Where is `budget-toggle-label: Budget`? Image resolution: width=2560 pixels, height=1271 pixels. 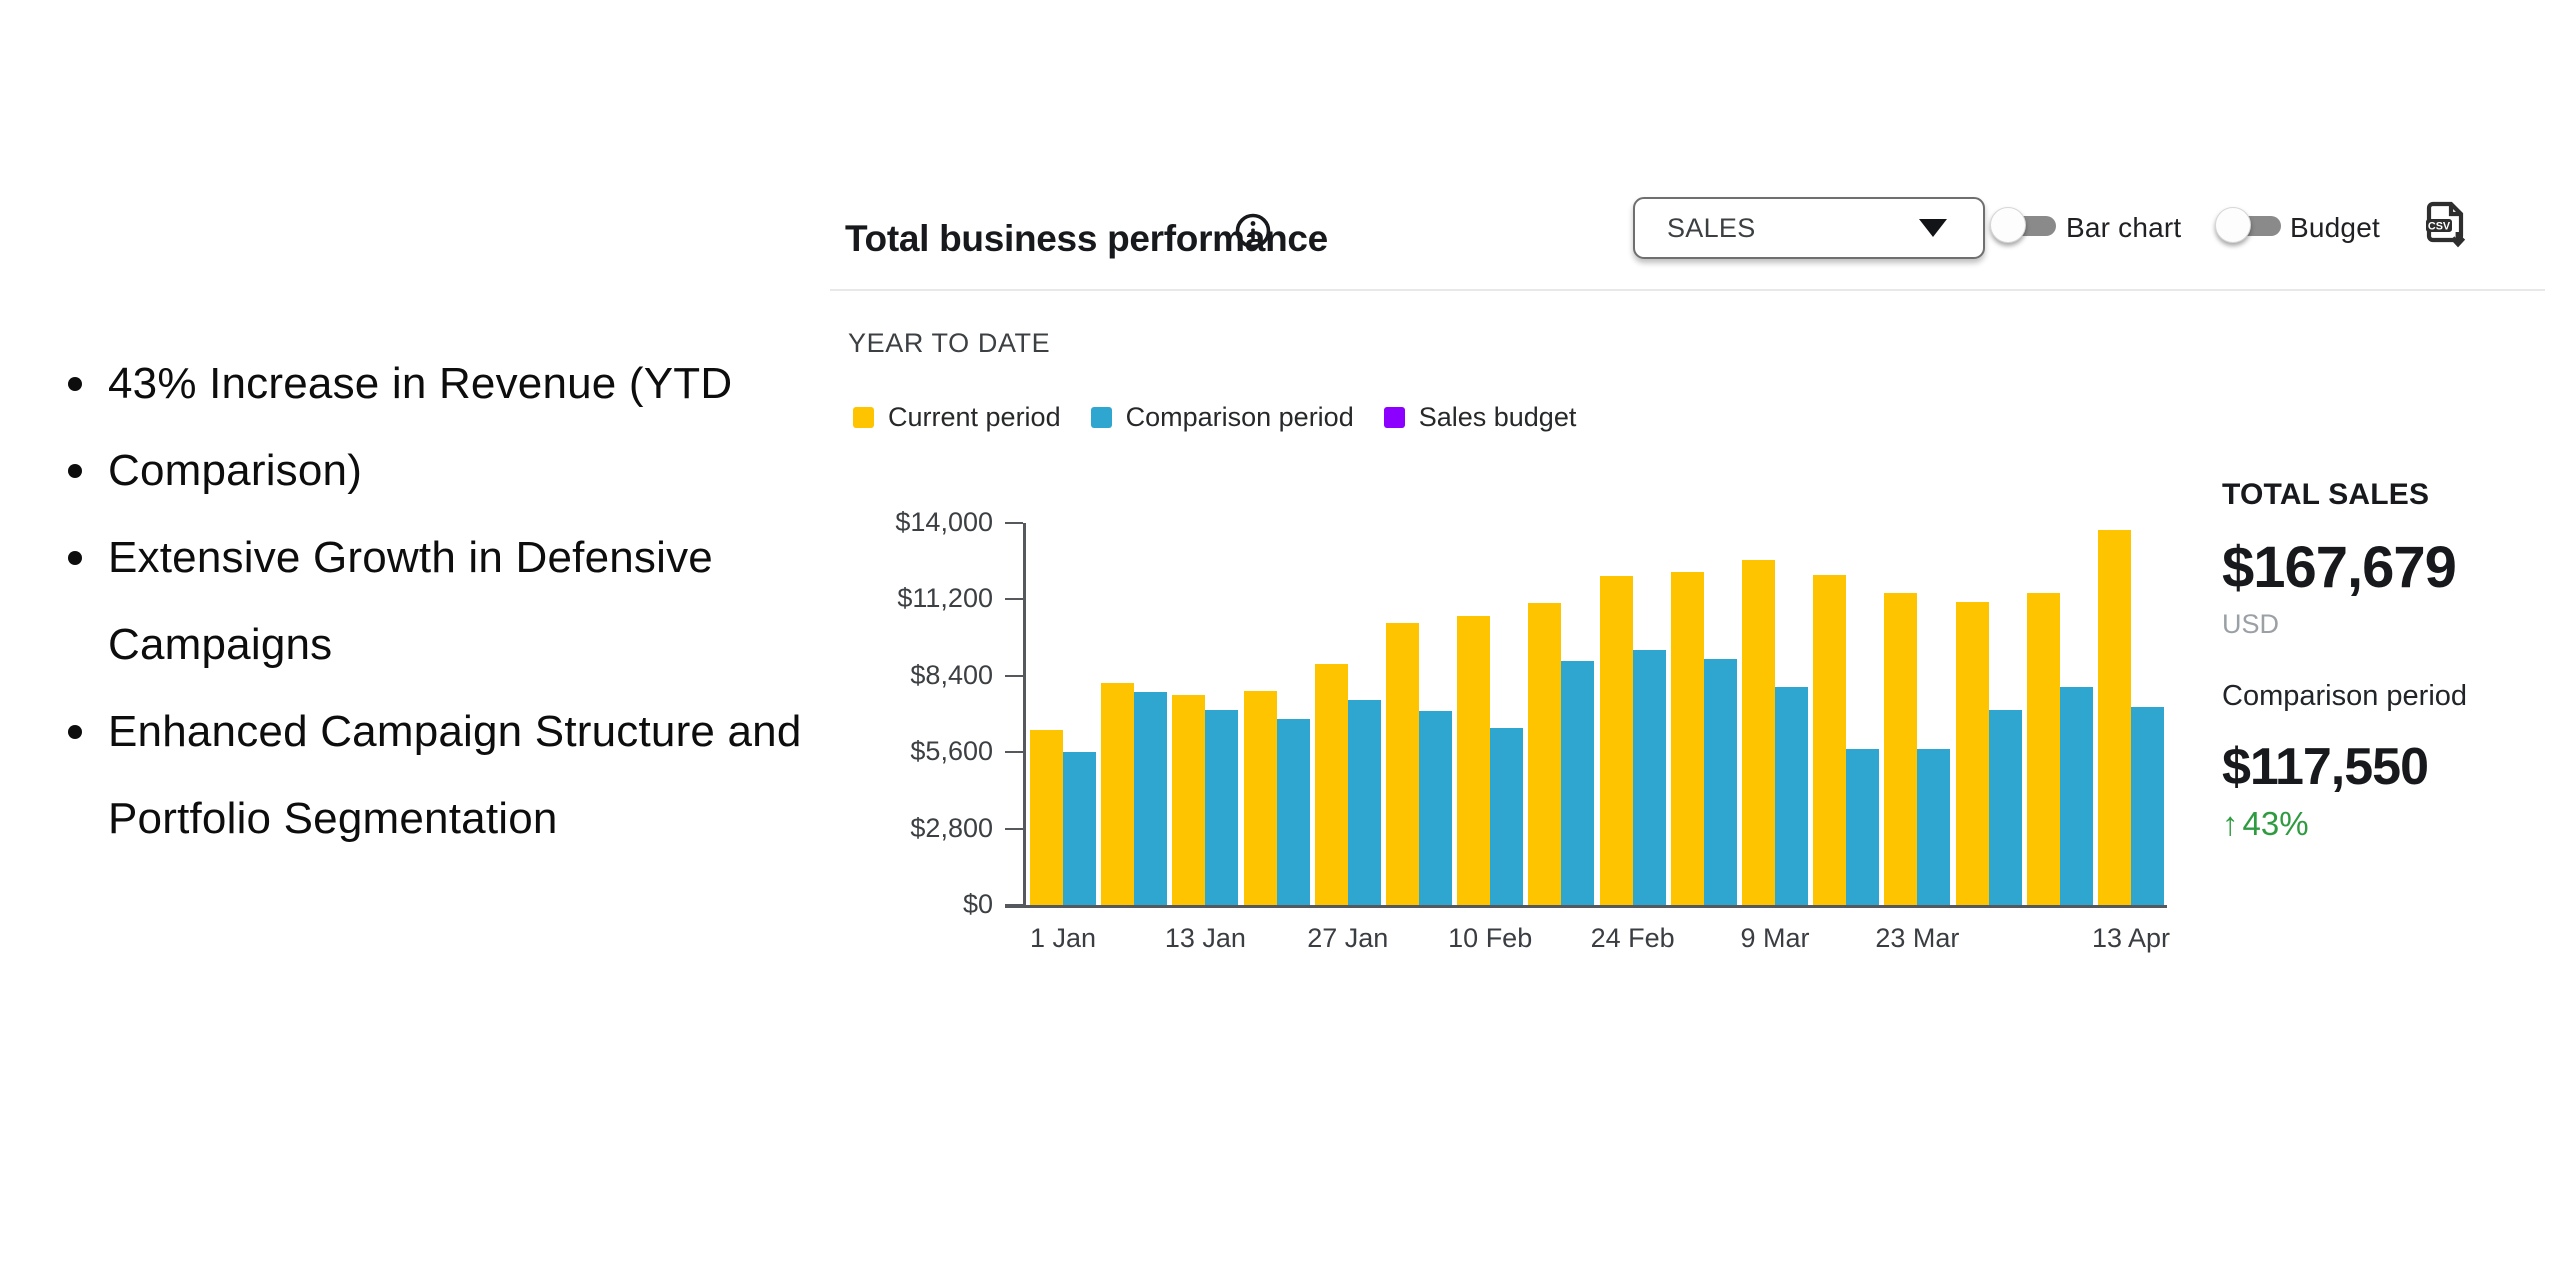
budget-toggle-label: Budget is located at coordinates (2335, 227).